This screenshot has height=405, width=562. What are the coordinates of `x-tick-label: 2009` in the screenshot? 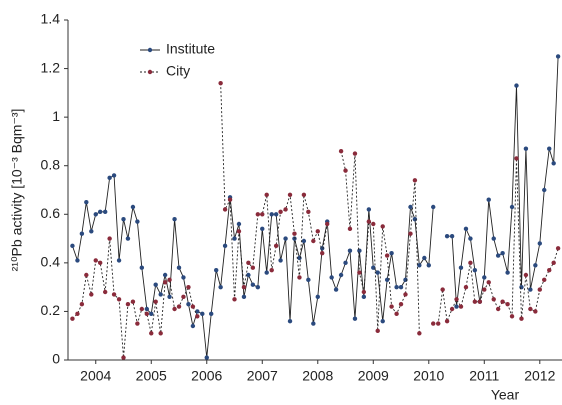 It's located at (373, 376).